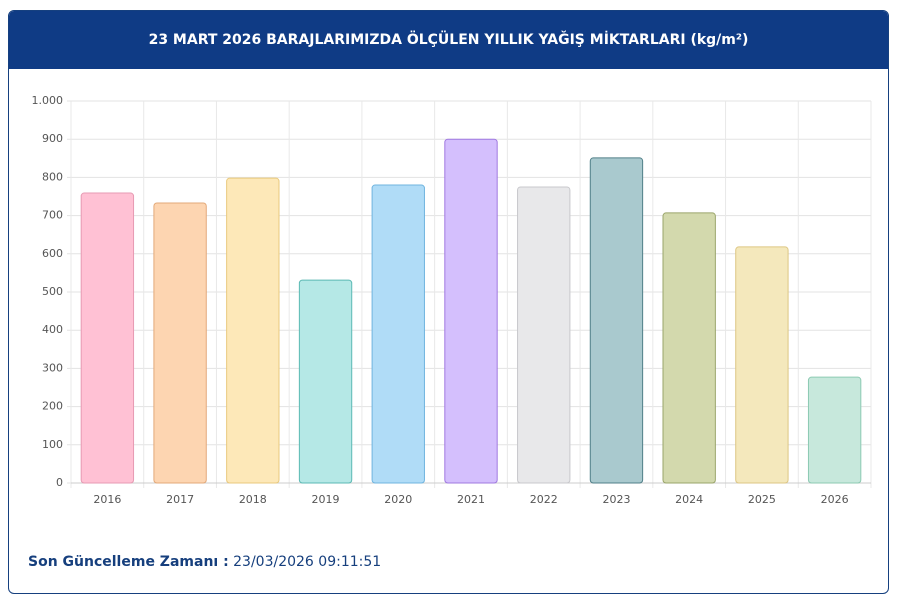 This screenshot has height=603, width=897. What do you see at coordinates (52, 176) in the screenshot?
I see `y-tick-label: 800` at bounding box center [52, 176].